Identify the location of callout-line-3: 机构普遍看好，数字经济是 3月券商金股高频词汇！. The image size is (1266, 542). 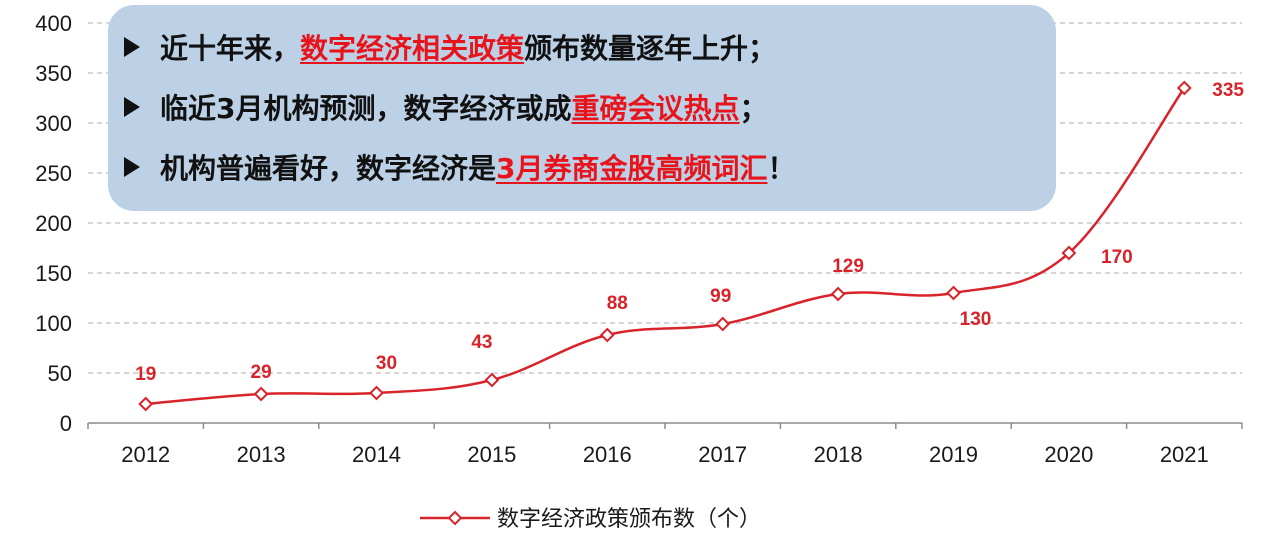
(590, 167).